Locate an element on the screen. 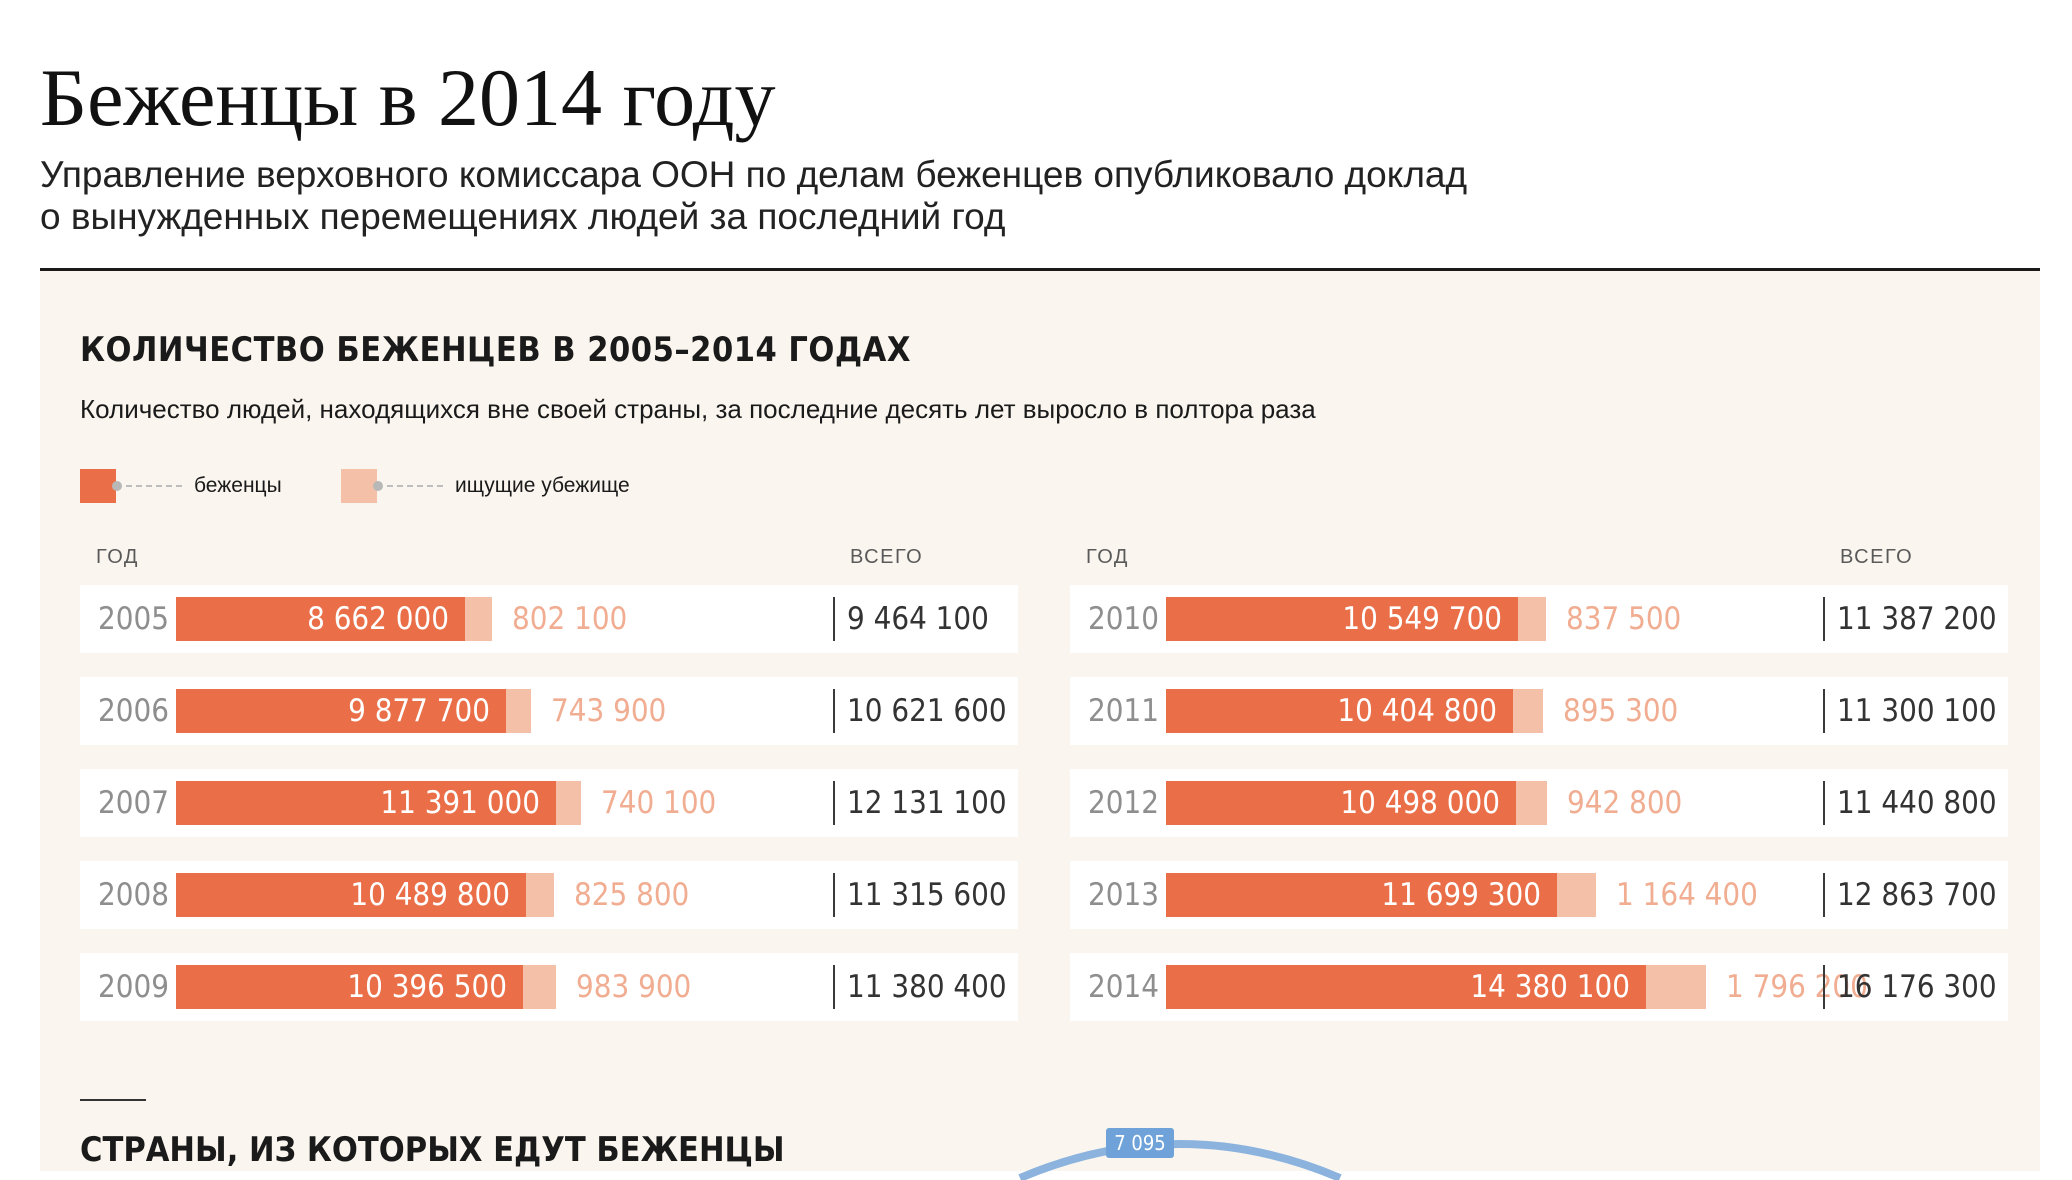 This screenshot has width=2072, height=1180. chart-row: 2010 10 549 700 837 500 11 387 200 is located at coordinates (1539, 619).